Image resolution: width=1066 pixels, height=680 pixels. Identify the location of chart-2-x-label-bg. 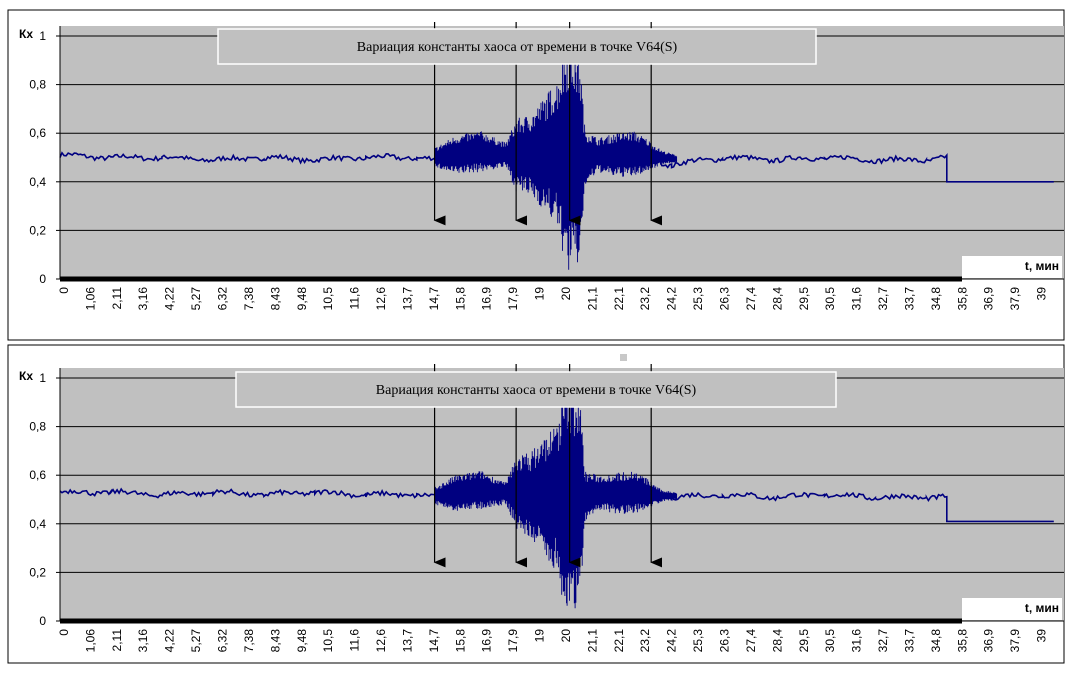
(1012, 609).